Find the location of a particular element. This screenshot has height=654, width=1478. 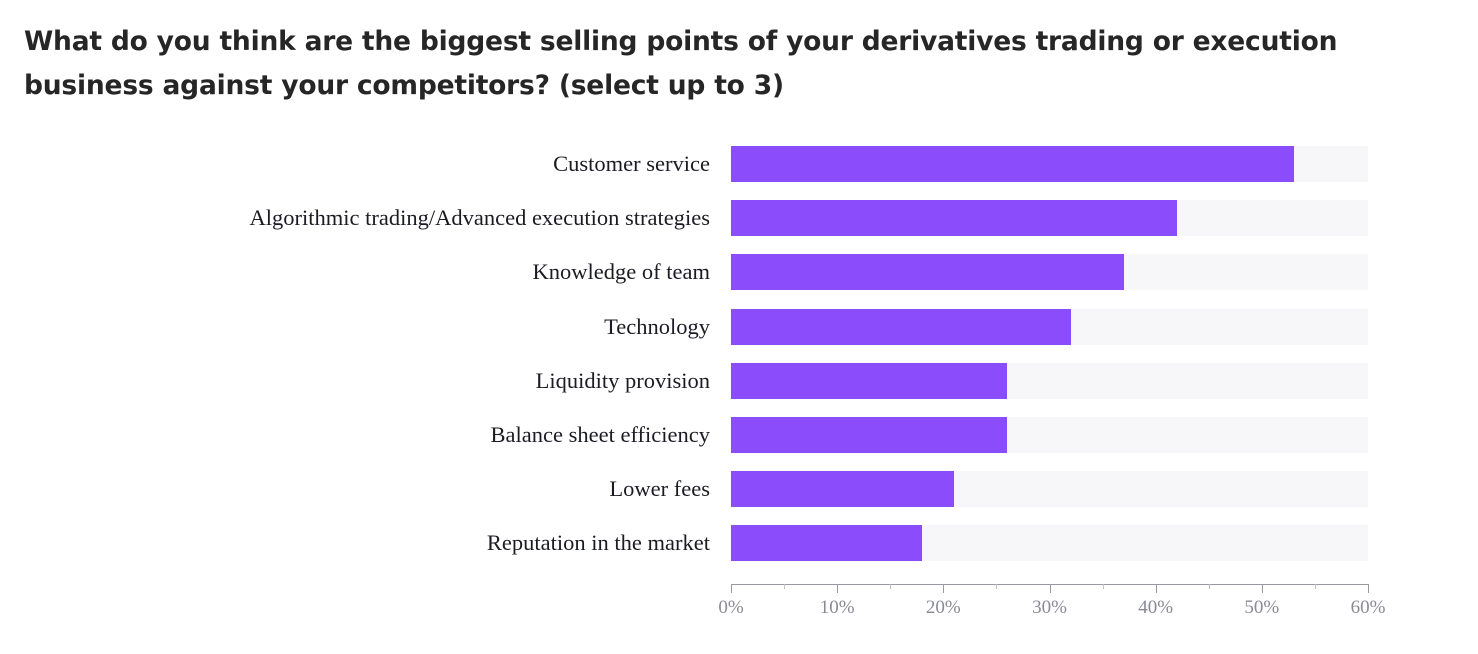

x-axis: 0% 10% 20% 30% 40% 50% 60% is located at coordinates (1051, 614).